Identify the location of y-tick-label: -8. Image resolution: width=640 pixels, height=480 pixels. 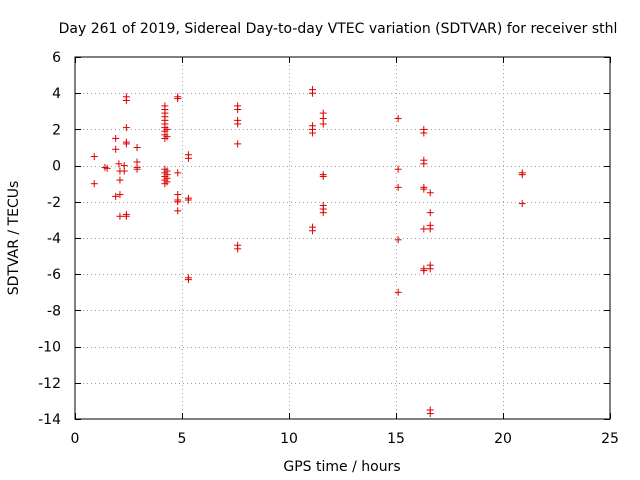
(54, 311).